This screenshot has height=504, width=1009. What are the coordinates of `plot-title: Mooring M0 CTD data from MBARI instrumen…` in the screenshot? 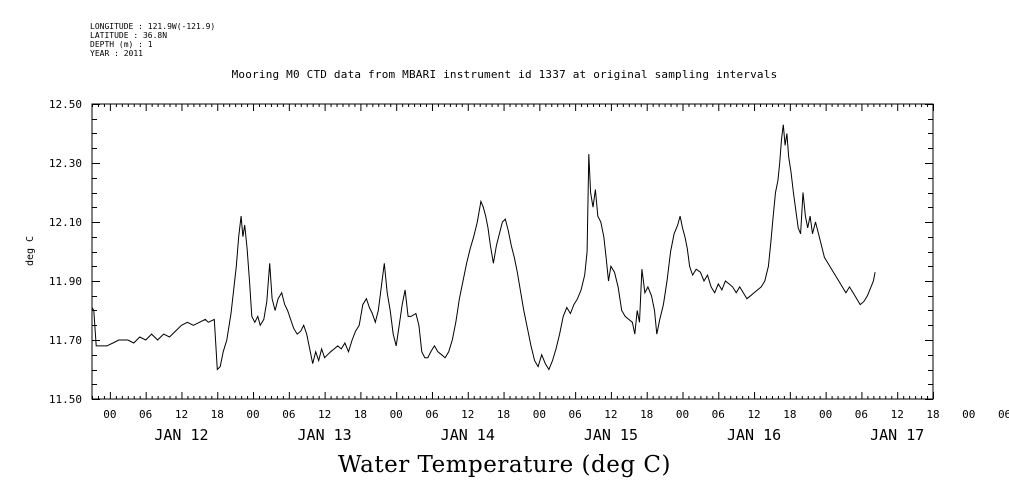 It's located at (504, 74).